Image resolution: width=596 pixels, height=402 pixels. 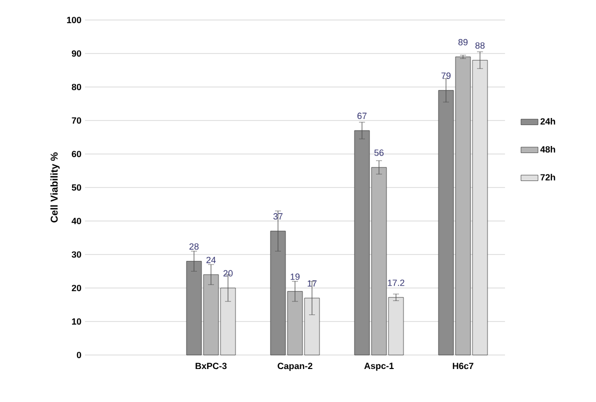 What do you see at coordinates (295, 276) in the screenshot?
I see `data-label: 19` at bounding box center [295, 276].